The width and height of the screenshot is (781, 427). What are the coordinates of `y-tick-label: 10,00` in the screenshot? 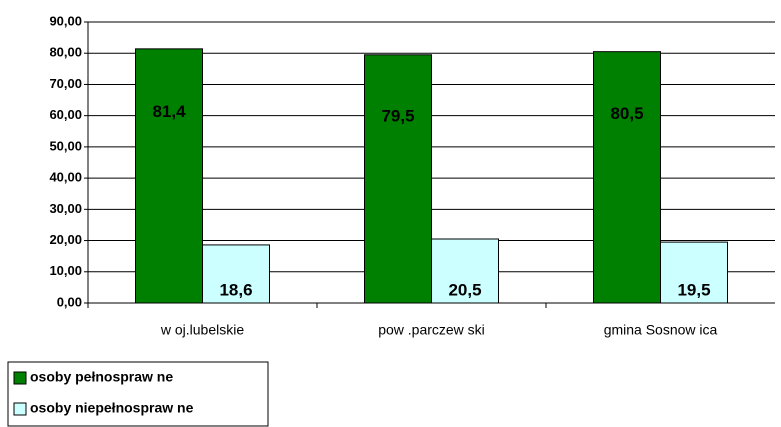 It's located at (65, 270).